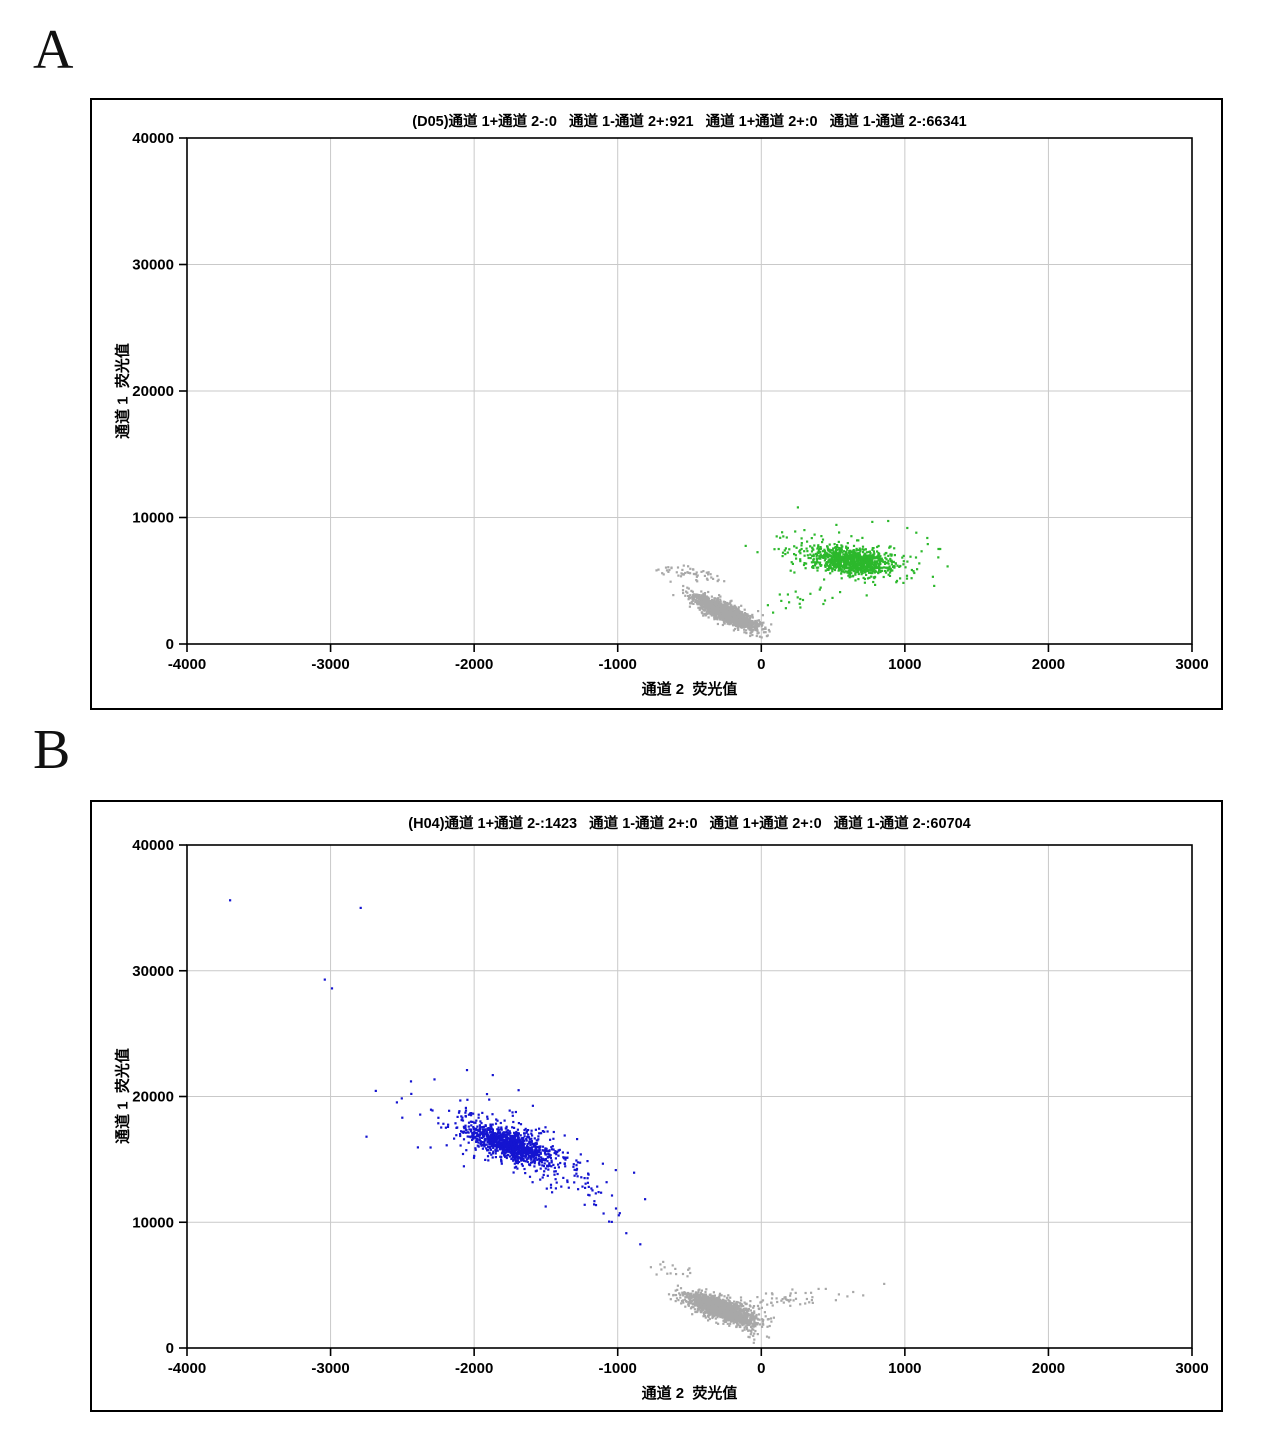 The height and width of the screenshot is (1452, 1275). Describe the element at coordinates (802, 572) in the screenshot. I see `droplet-points` at that location.